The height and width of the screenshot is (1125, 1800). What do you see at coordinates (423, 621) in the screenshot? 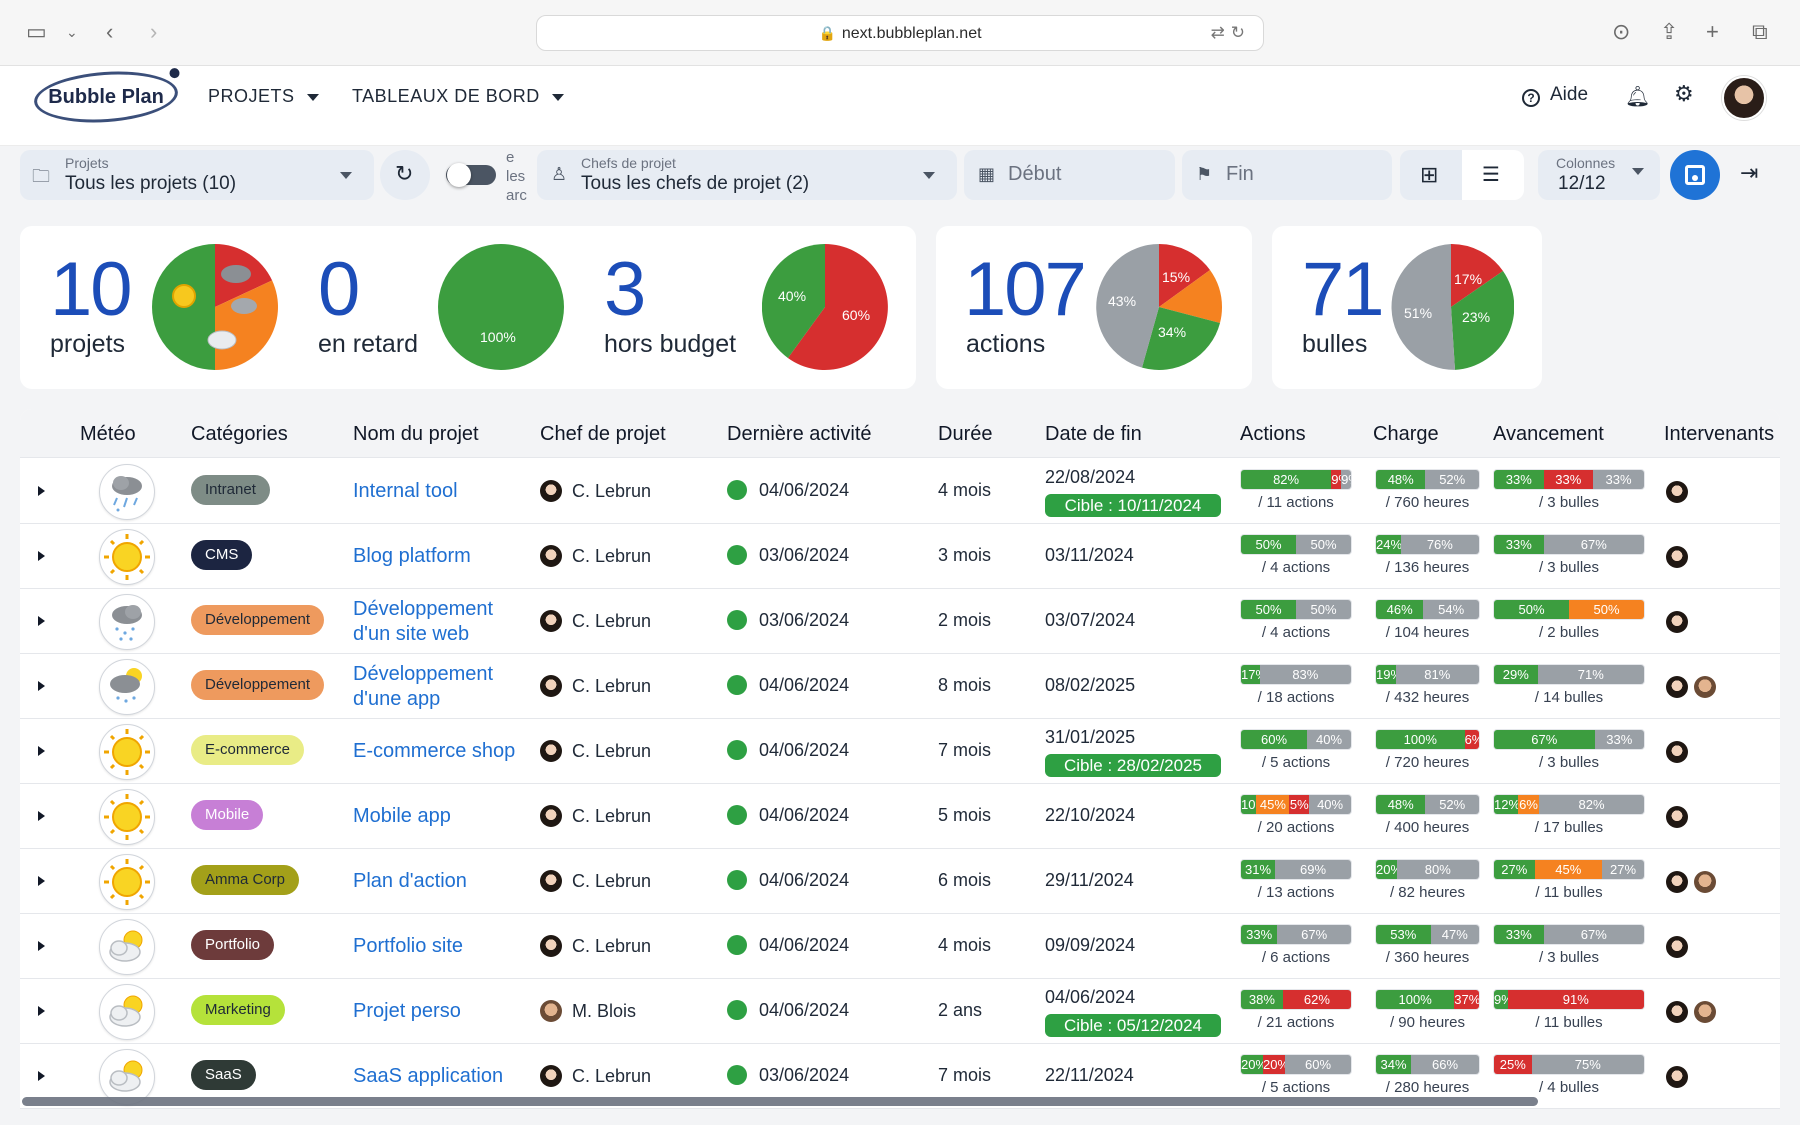
I see `project-name-link: Développement d'un site web` at bounding box center [423, 621].